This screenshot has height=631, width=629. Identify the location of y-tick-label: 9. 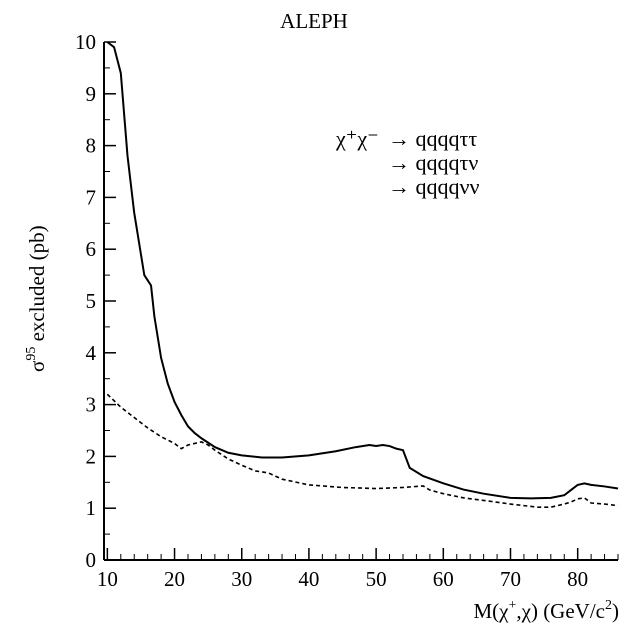
(91, 94).